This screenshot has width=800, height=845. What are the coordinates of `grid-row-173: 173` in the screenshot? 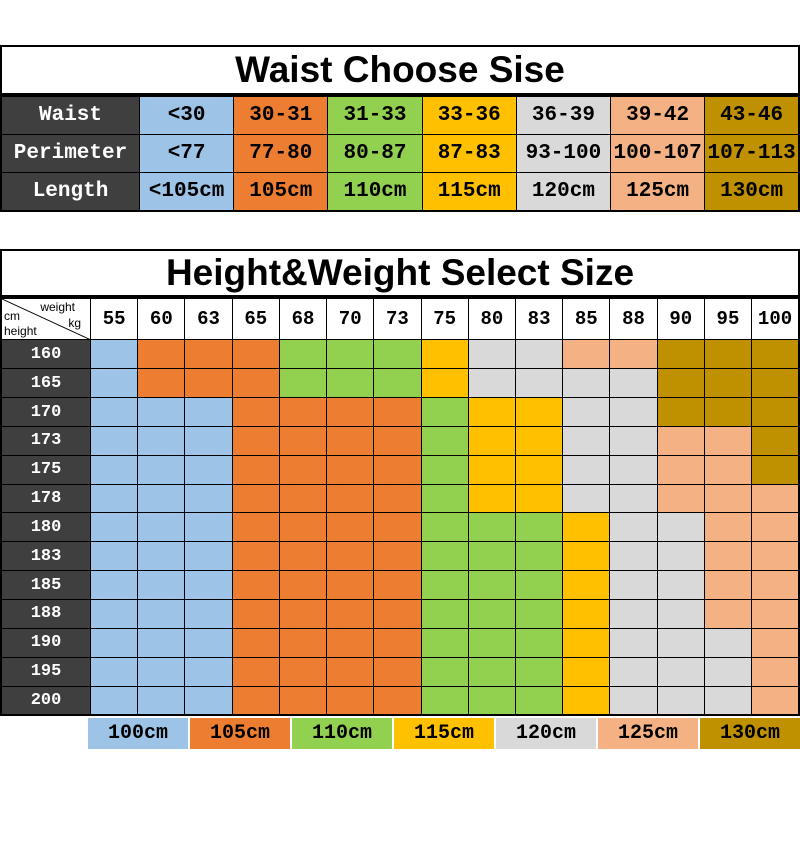 It's located at (400, 440).